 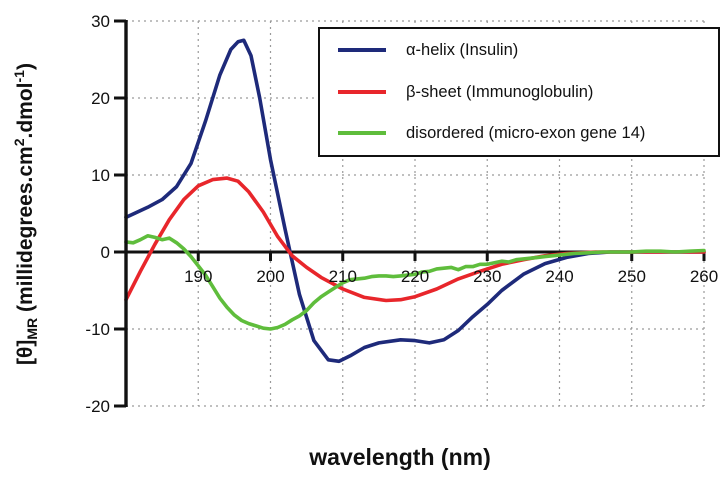 I want to click on x-tick-label-260: 260, so click(x=704, y=276).